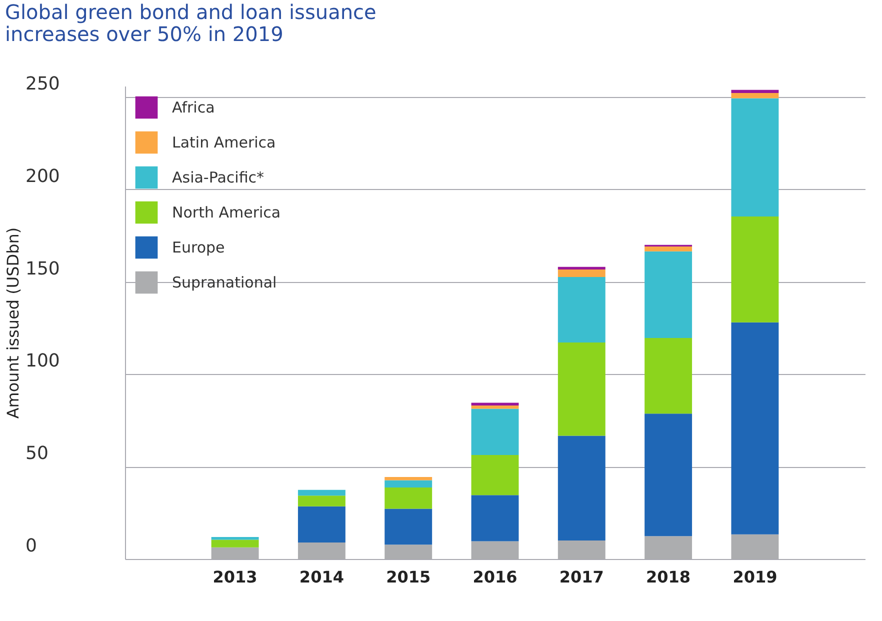  I want to click on x-tick-label: 2014, so click(321, 577).